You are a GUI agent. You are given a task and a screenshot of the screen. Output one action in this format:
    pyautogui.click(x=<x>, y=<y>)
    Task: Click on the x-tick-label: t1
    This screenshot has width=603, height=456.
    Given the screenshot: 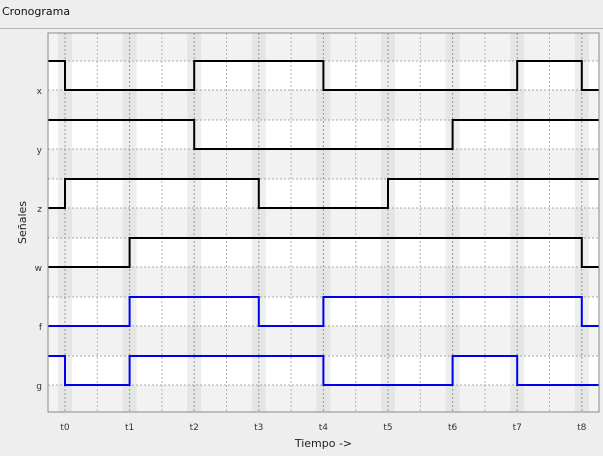 What is the action you would take?
    pyautogui.click(x=129, y=428)
    